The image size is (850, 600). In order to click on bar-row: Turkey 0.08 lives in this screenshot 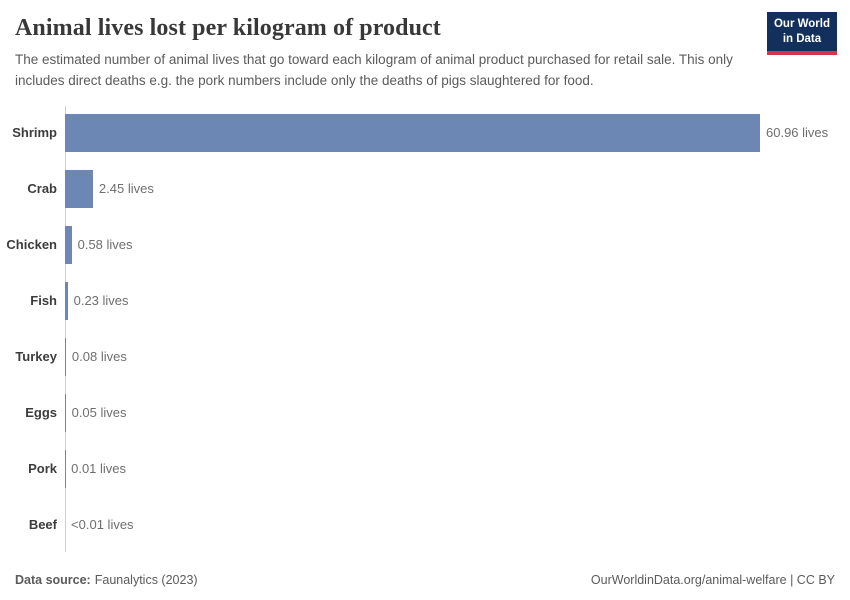, I will do `click(425, 357)`.